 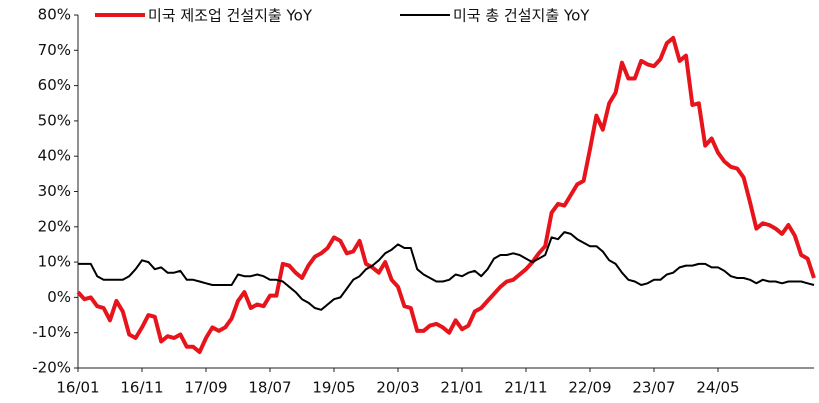 I want to click on x-tick-label: 19/05, so click(x=333, y=388).